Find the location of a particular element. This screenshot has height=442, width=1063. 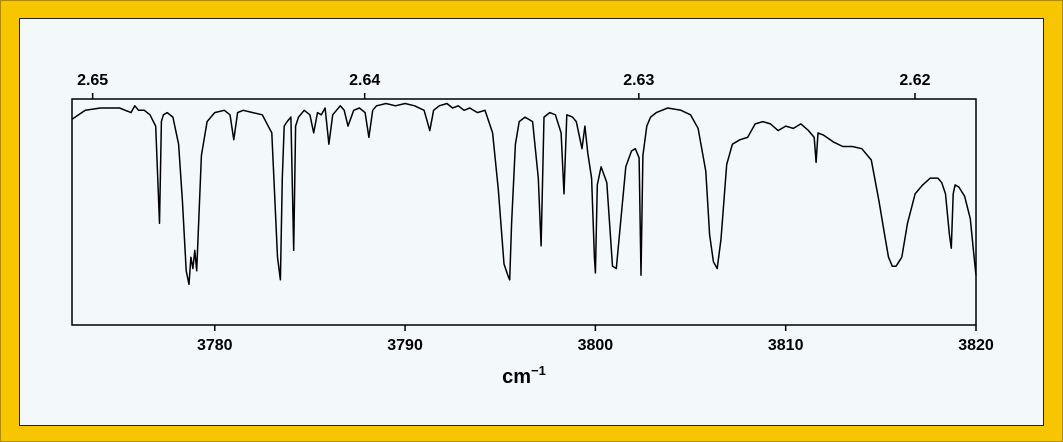

bottom-axis: 3780 3790 3800 3810 3820 is located at coordinates (595, 339).